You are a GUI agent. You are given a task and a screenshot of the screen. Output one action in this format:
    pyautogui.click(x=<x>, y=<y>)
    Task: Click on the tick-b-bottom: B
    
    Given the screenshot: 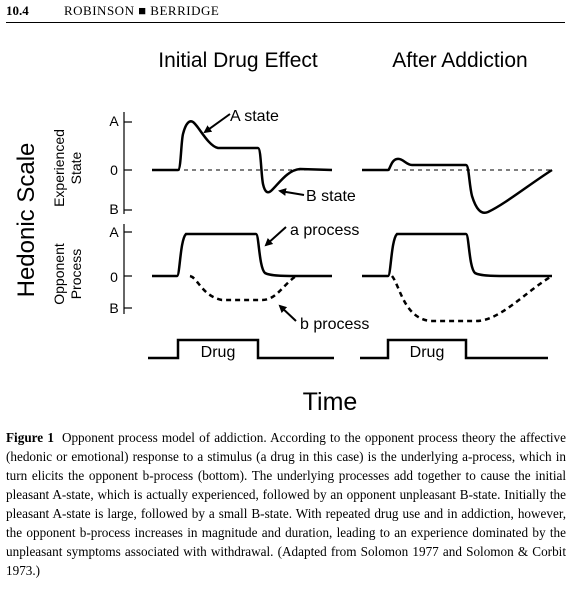 What is the action you would take?
    pyautogui.click(x=113, y=308)
    